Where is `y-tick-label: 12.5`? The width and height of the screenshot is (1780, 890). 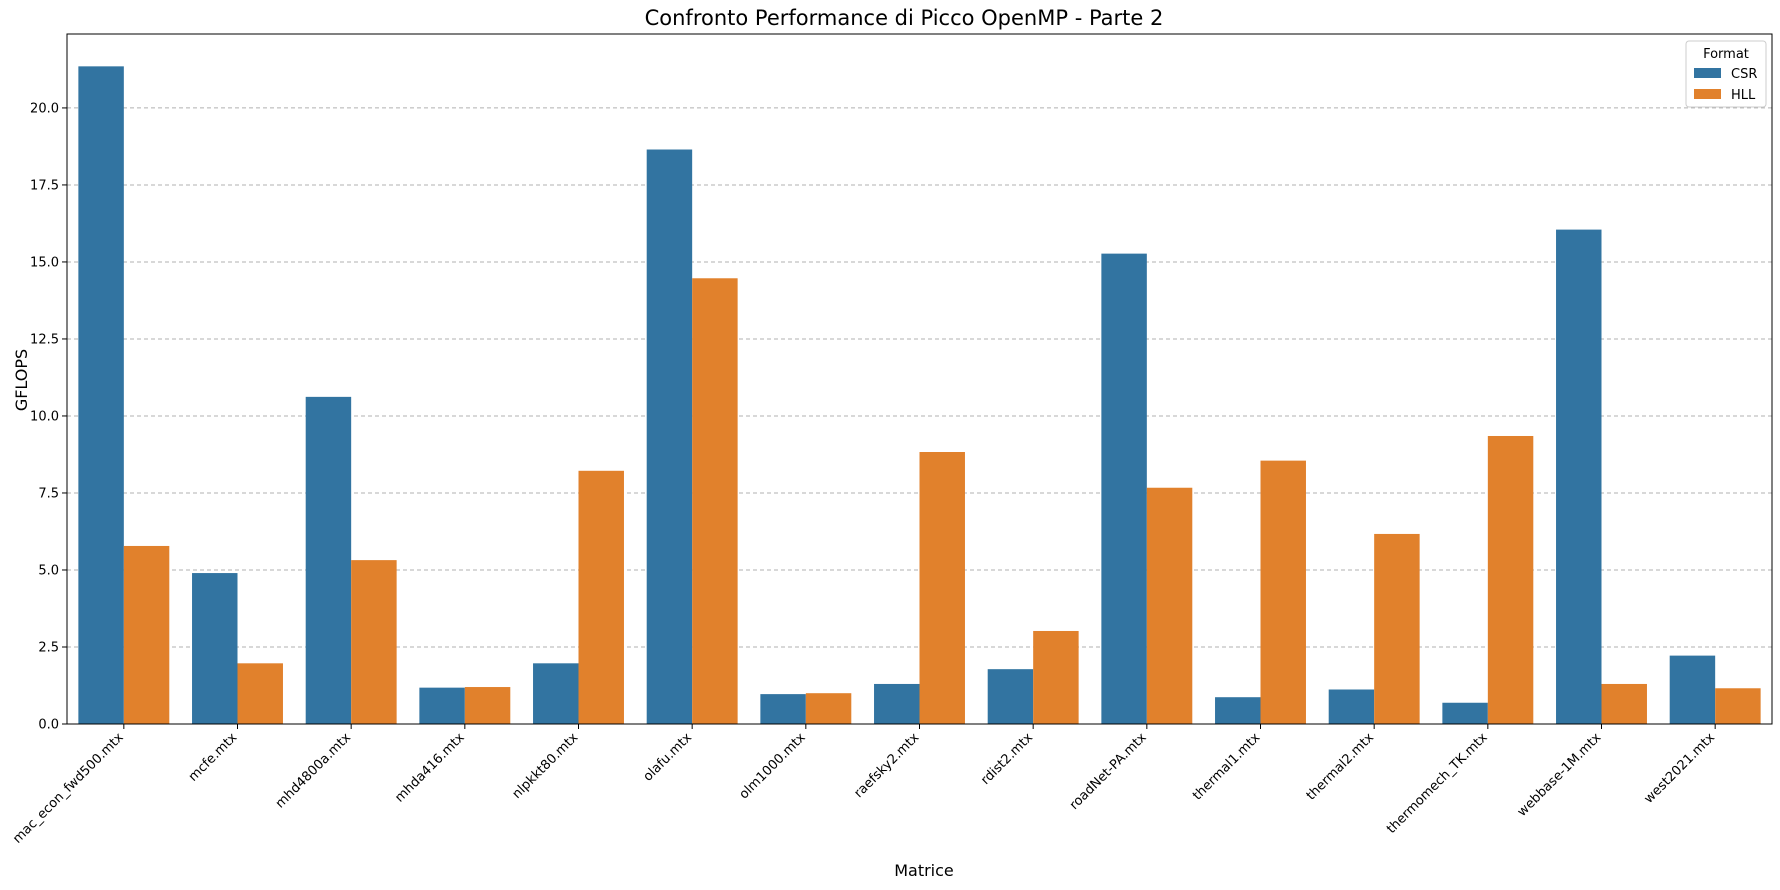
y-tick-label: 12.5 is located at coordinates (44, 339).